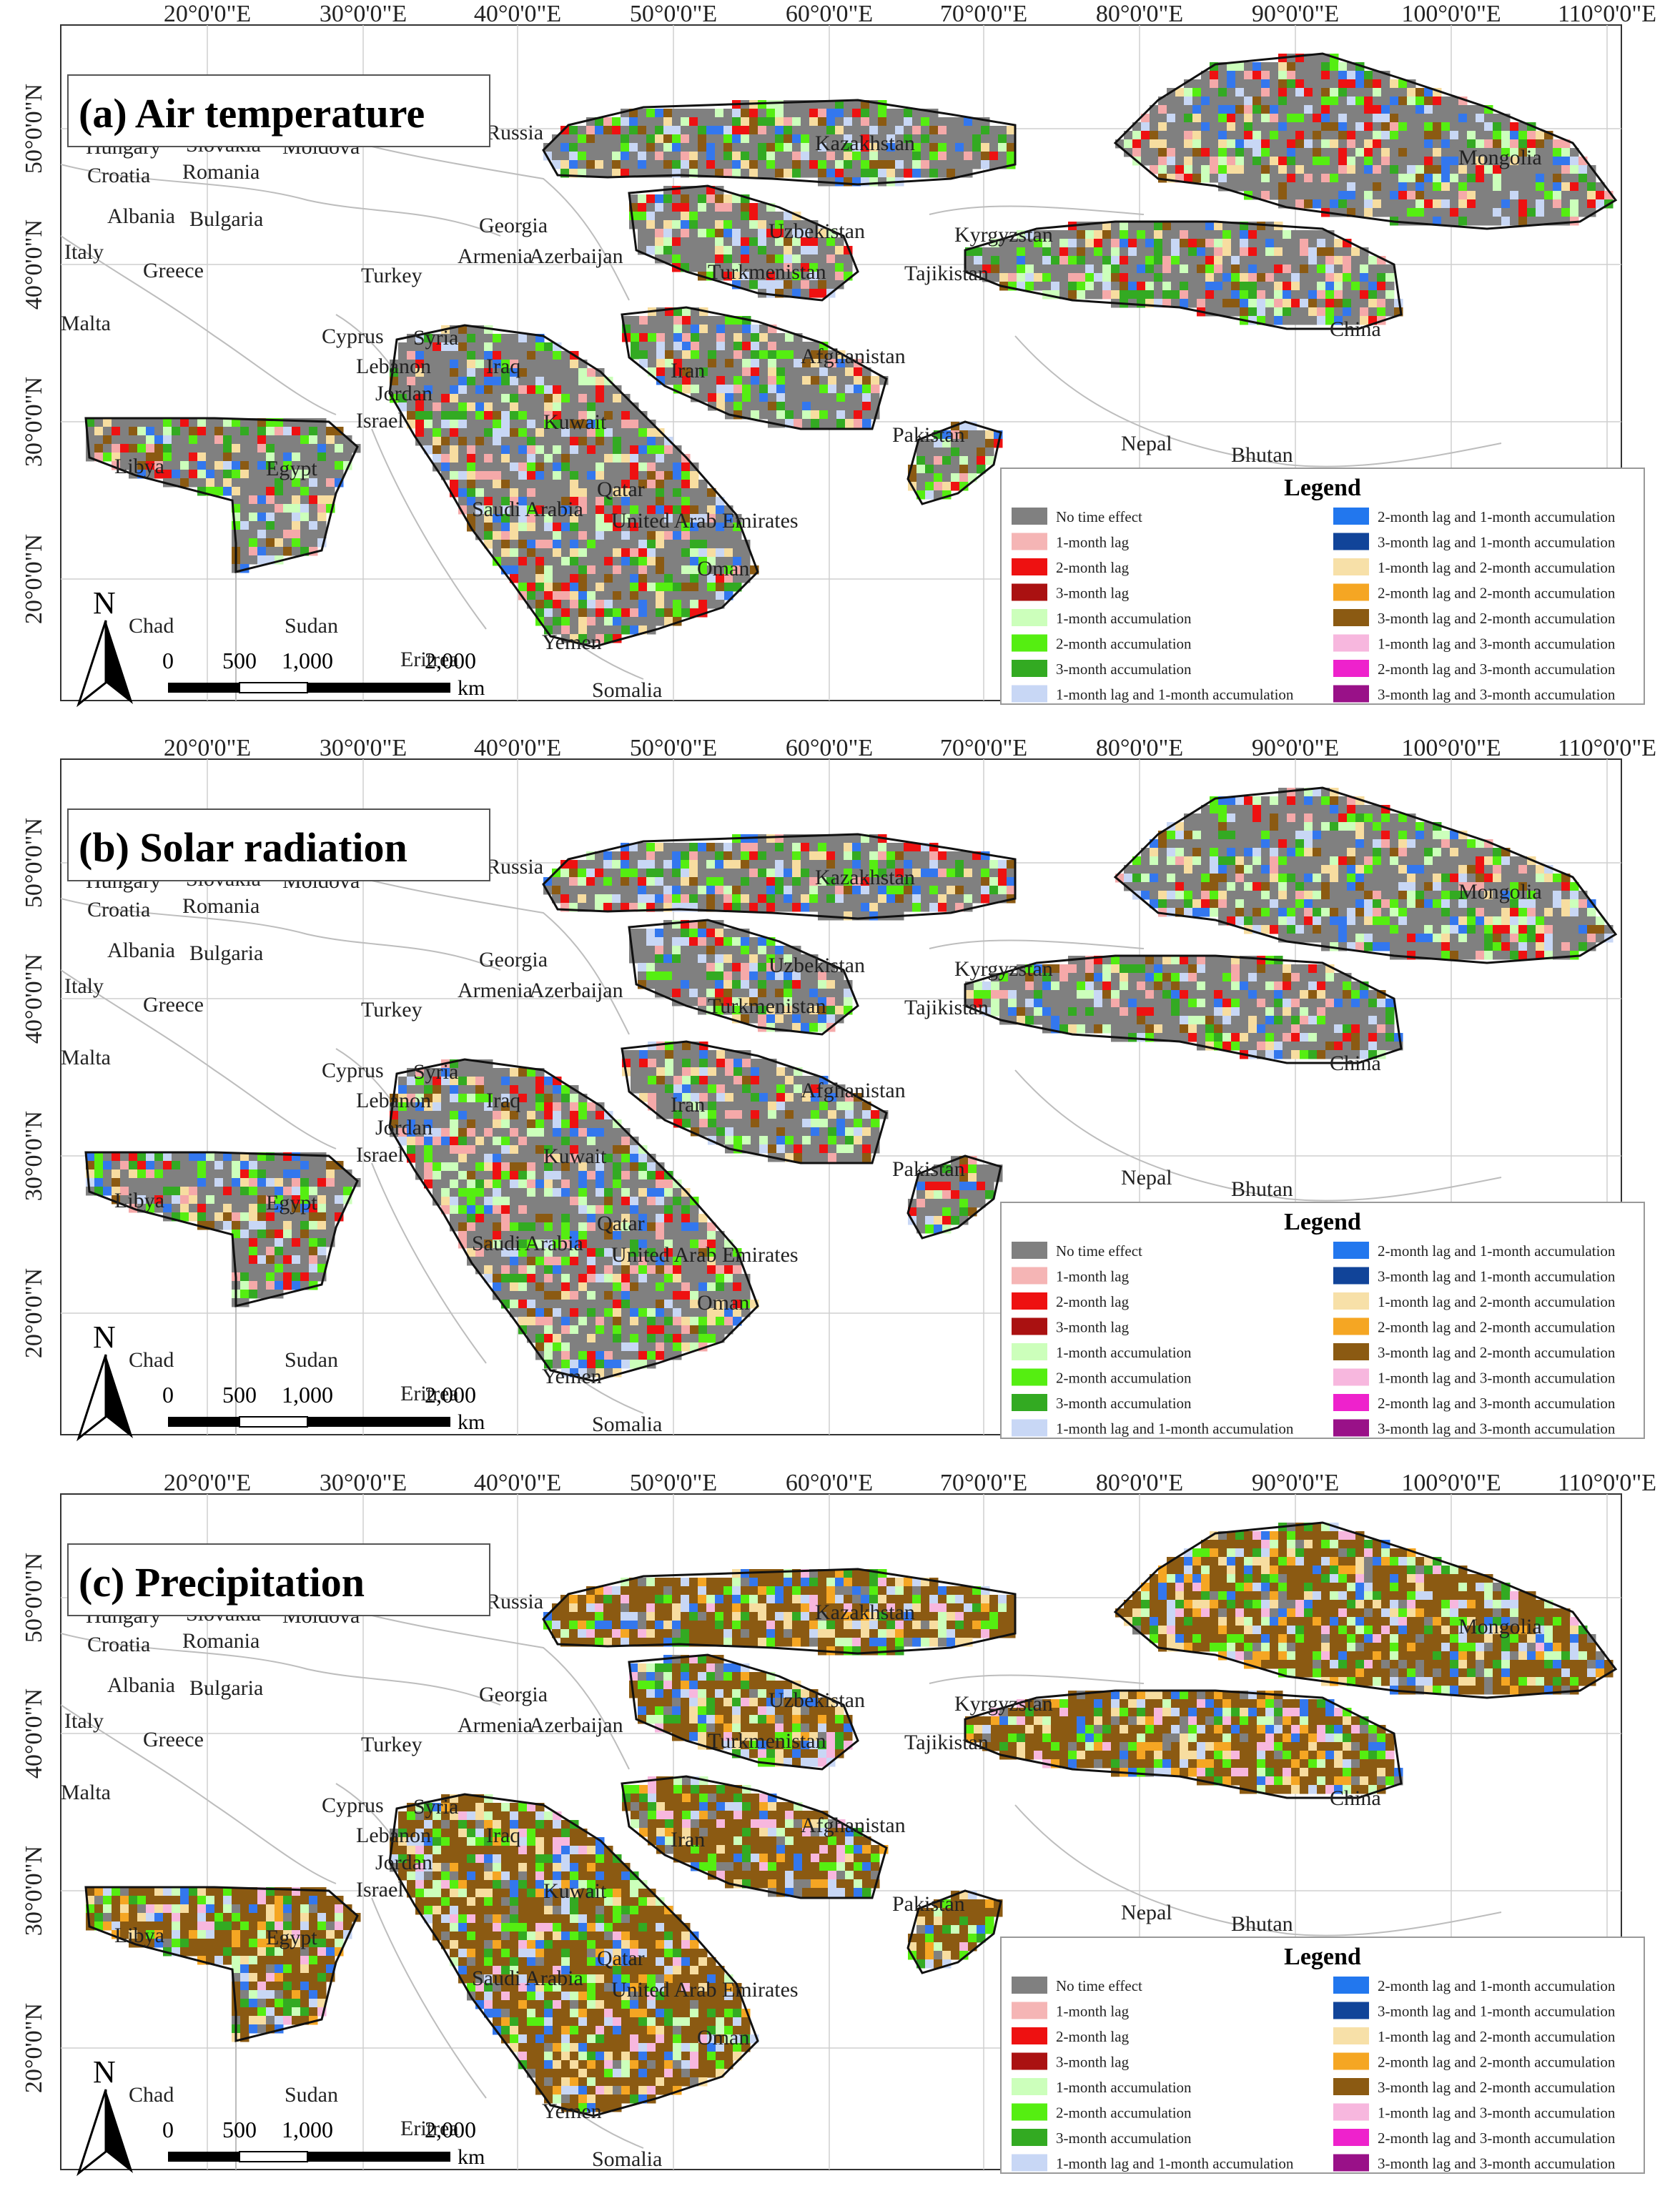 The width and height of the screenshot is (1680, 2201). I want to click on legend-item: 3-month accumulation, so click(1102, 1403).